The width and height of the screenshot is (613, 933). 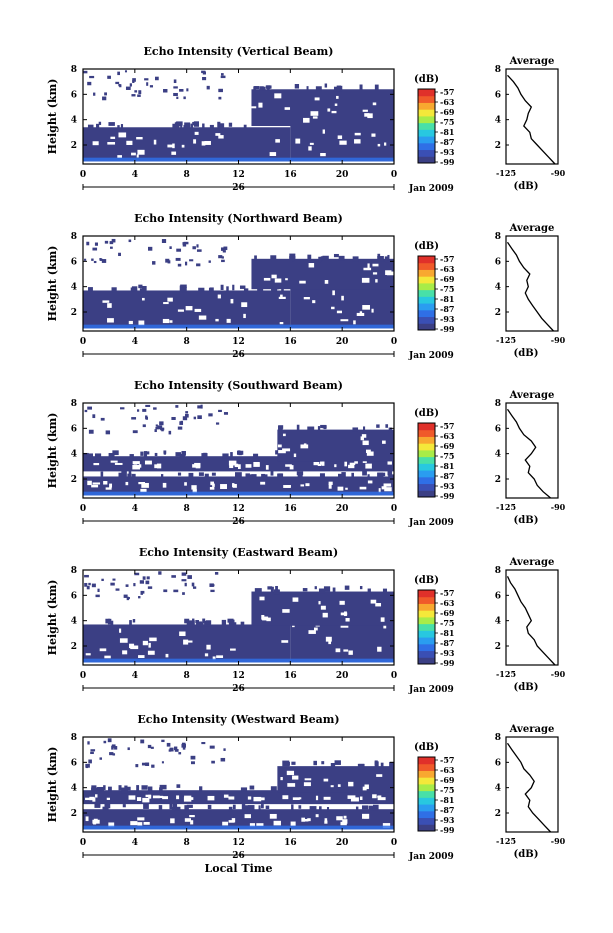 What do you see at coordinates (506, 173) in the screenshot?
I see `average-x-tick-label: -125` at bounding box center [506, 173].